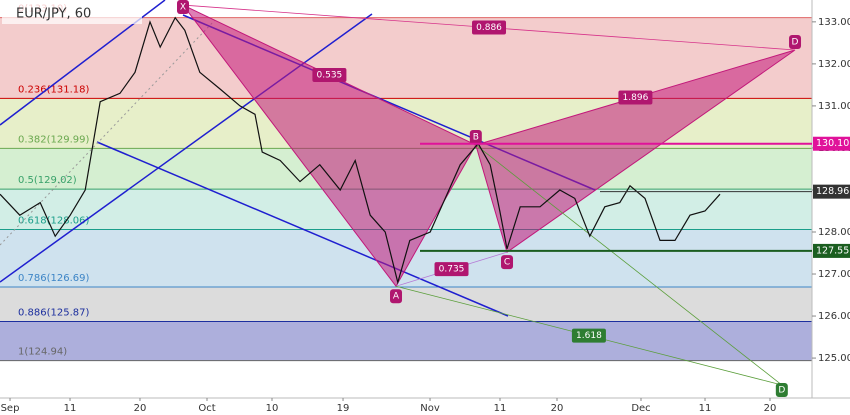 Image resolution: width=850 pixels, height=415 pixels. I want to click on point-label: B, so click(476, 137).